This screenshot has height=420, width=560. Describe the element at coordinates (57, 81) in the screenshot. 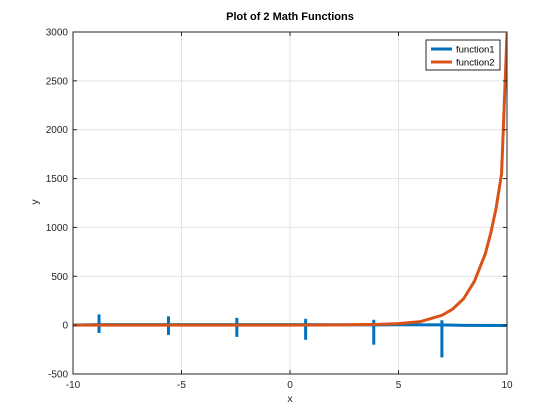

I see `y-tick-label: 2500` at that location.